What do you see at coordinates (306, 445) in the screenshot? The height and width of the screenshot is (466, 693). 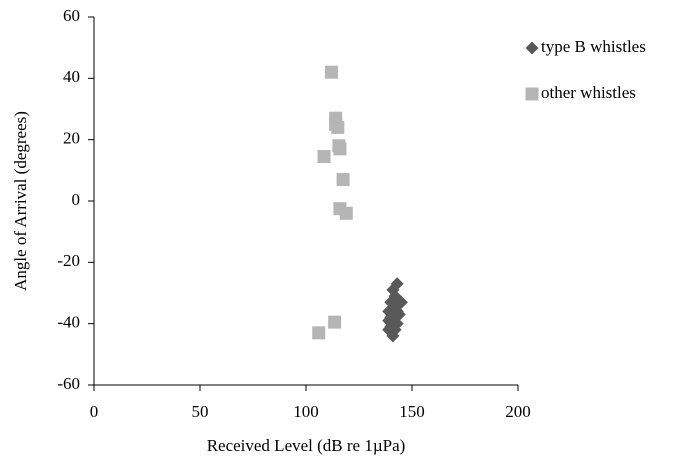 I see `x-axis-title: Received Level (dB re 1µPa)` at bounding box center [306, 445].